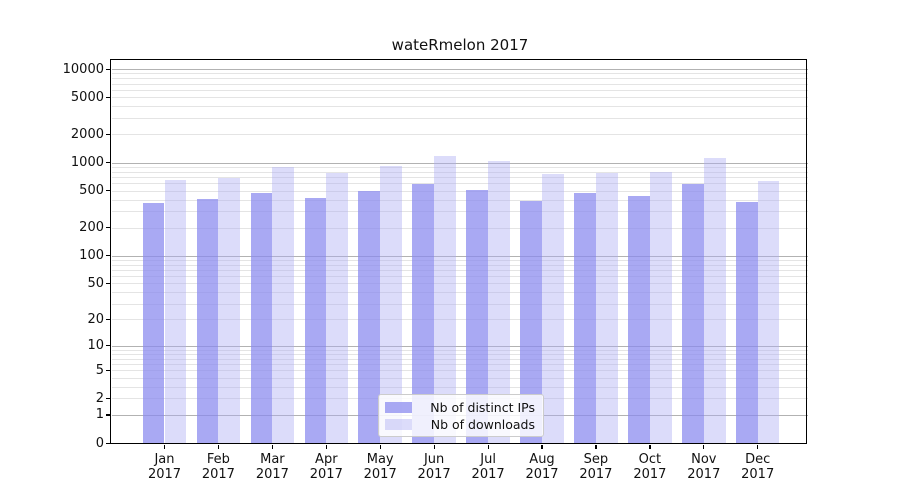 The width and height of the screenshot is (900, 500). What do you see at coordinates (704, 459) in the screenshot?
I see `x-tick-month: Nov` at bounding box center [704, 459].